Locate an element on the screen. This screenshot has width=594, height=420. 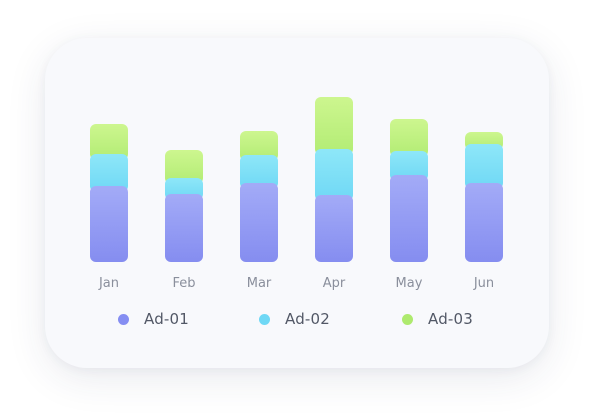
x-tick-label-feb: Feb is located at coordinates (183, 283).